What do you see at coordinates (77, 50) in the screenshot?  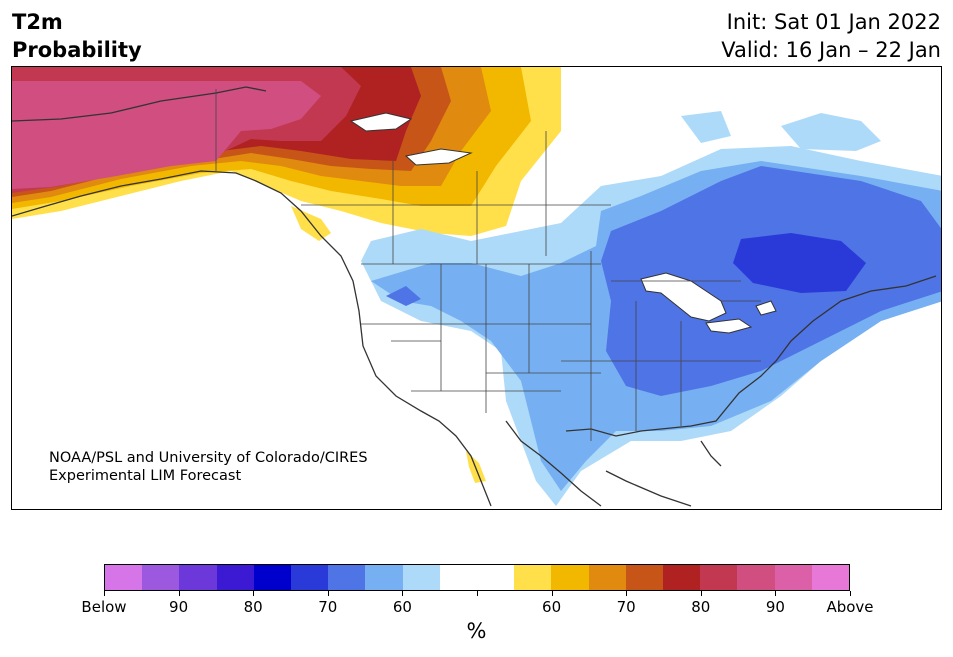 I see `title-kind: Probability` at bounding box center [77, 50].